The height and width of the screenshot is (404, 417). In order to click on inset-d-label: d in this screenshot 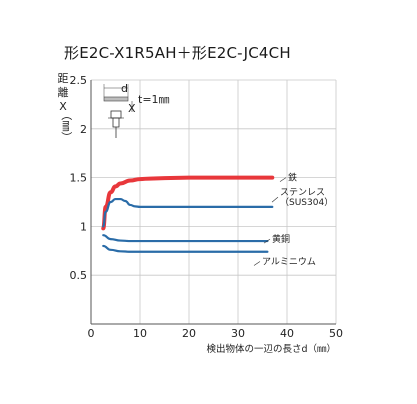, I will do `click(124, 88)`.